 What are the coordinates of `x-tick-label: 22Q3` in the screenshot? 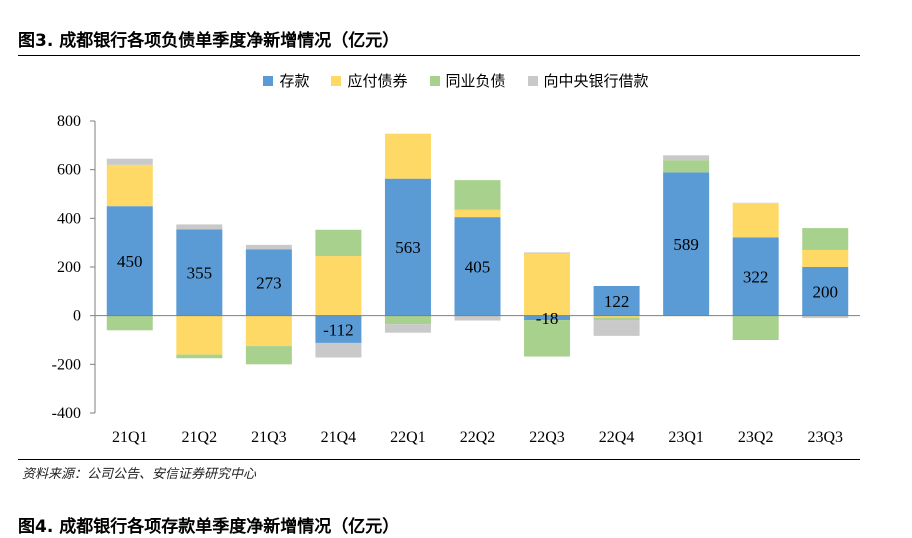 It's located at (547, 437).